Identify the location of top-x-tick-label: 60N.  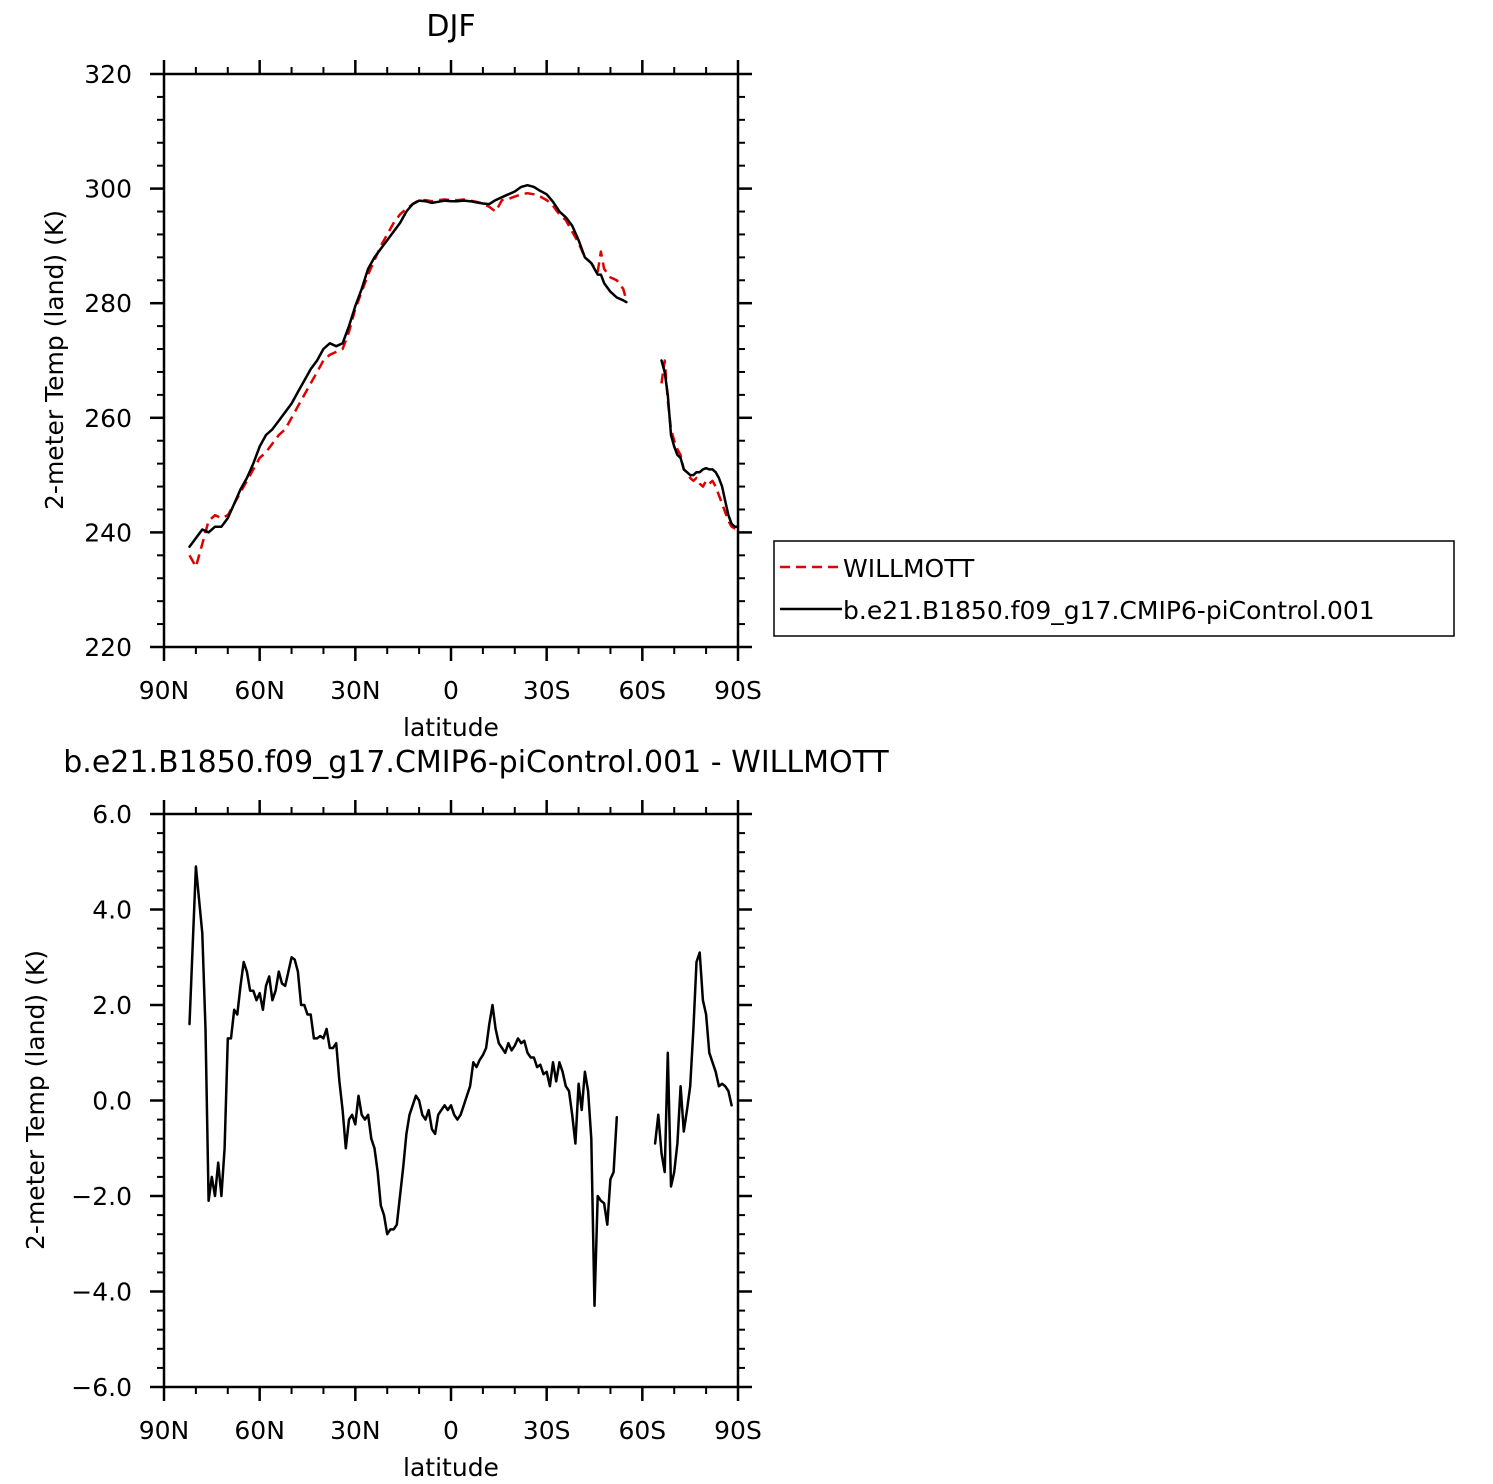
(259, 690).